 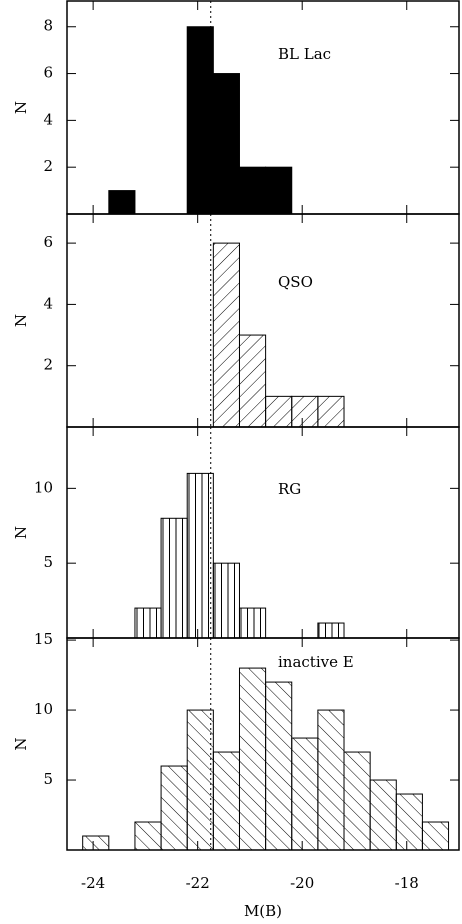 I want to click on x-axis-label: M(B), so click(x=263, y=911).